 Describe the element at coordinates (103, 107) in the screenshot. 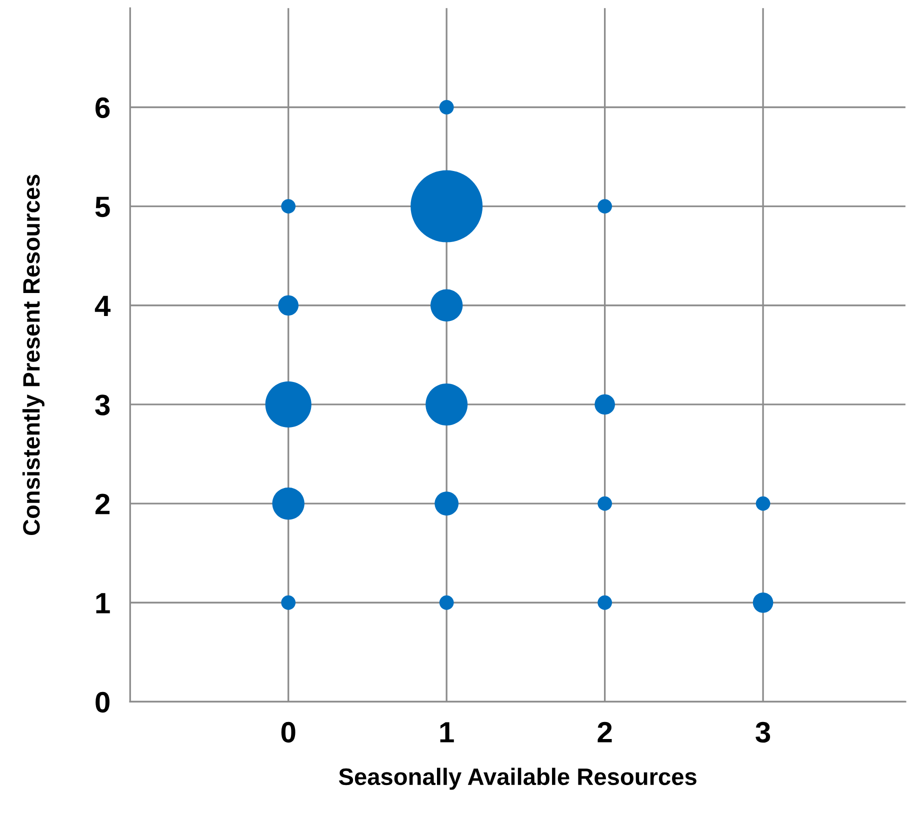

I see `y-tick-label: 6` at that location.